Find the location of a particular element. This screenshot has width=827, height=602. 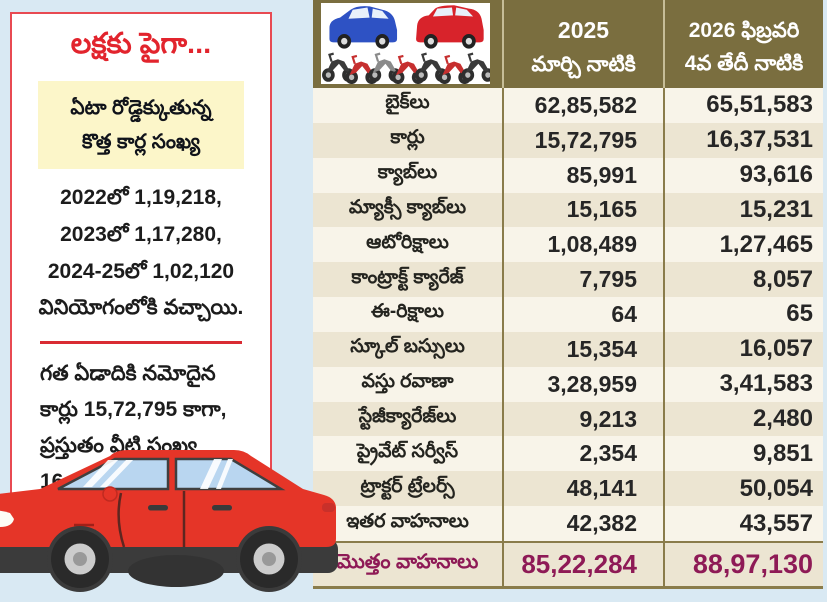

vehicle-label: మ్యాక్సీ క్యాబ్‌లు is located at coordinates (407, 207).